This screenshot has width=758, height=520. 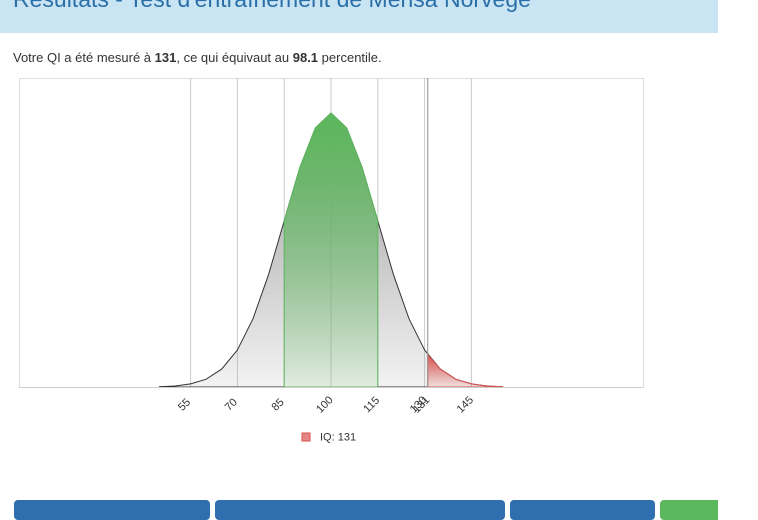 I want to click on x-tick-label: 115, so click(x=371, y=404).